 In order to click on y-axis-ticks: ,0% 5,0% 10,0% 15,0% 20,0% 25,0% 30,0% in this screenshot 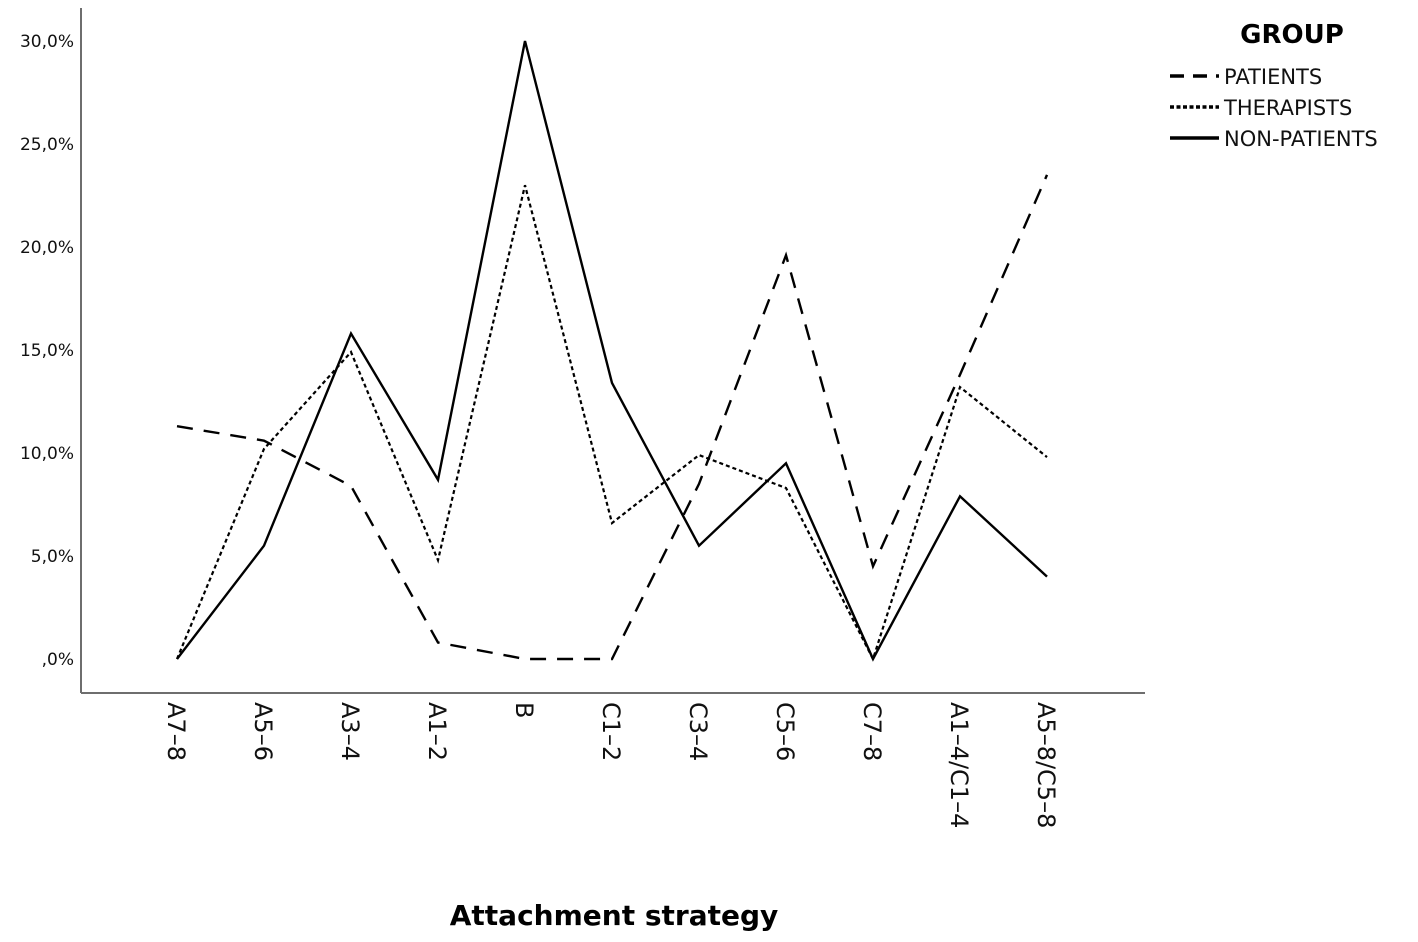, I will do `click(47, 351)`.